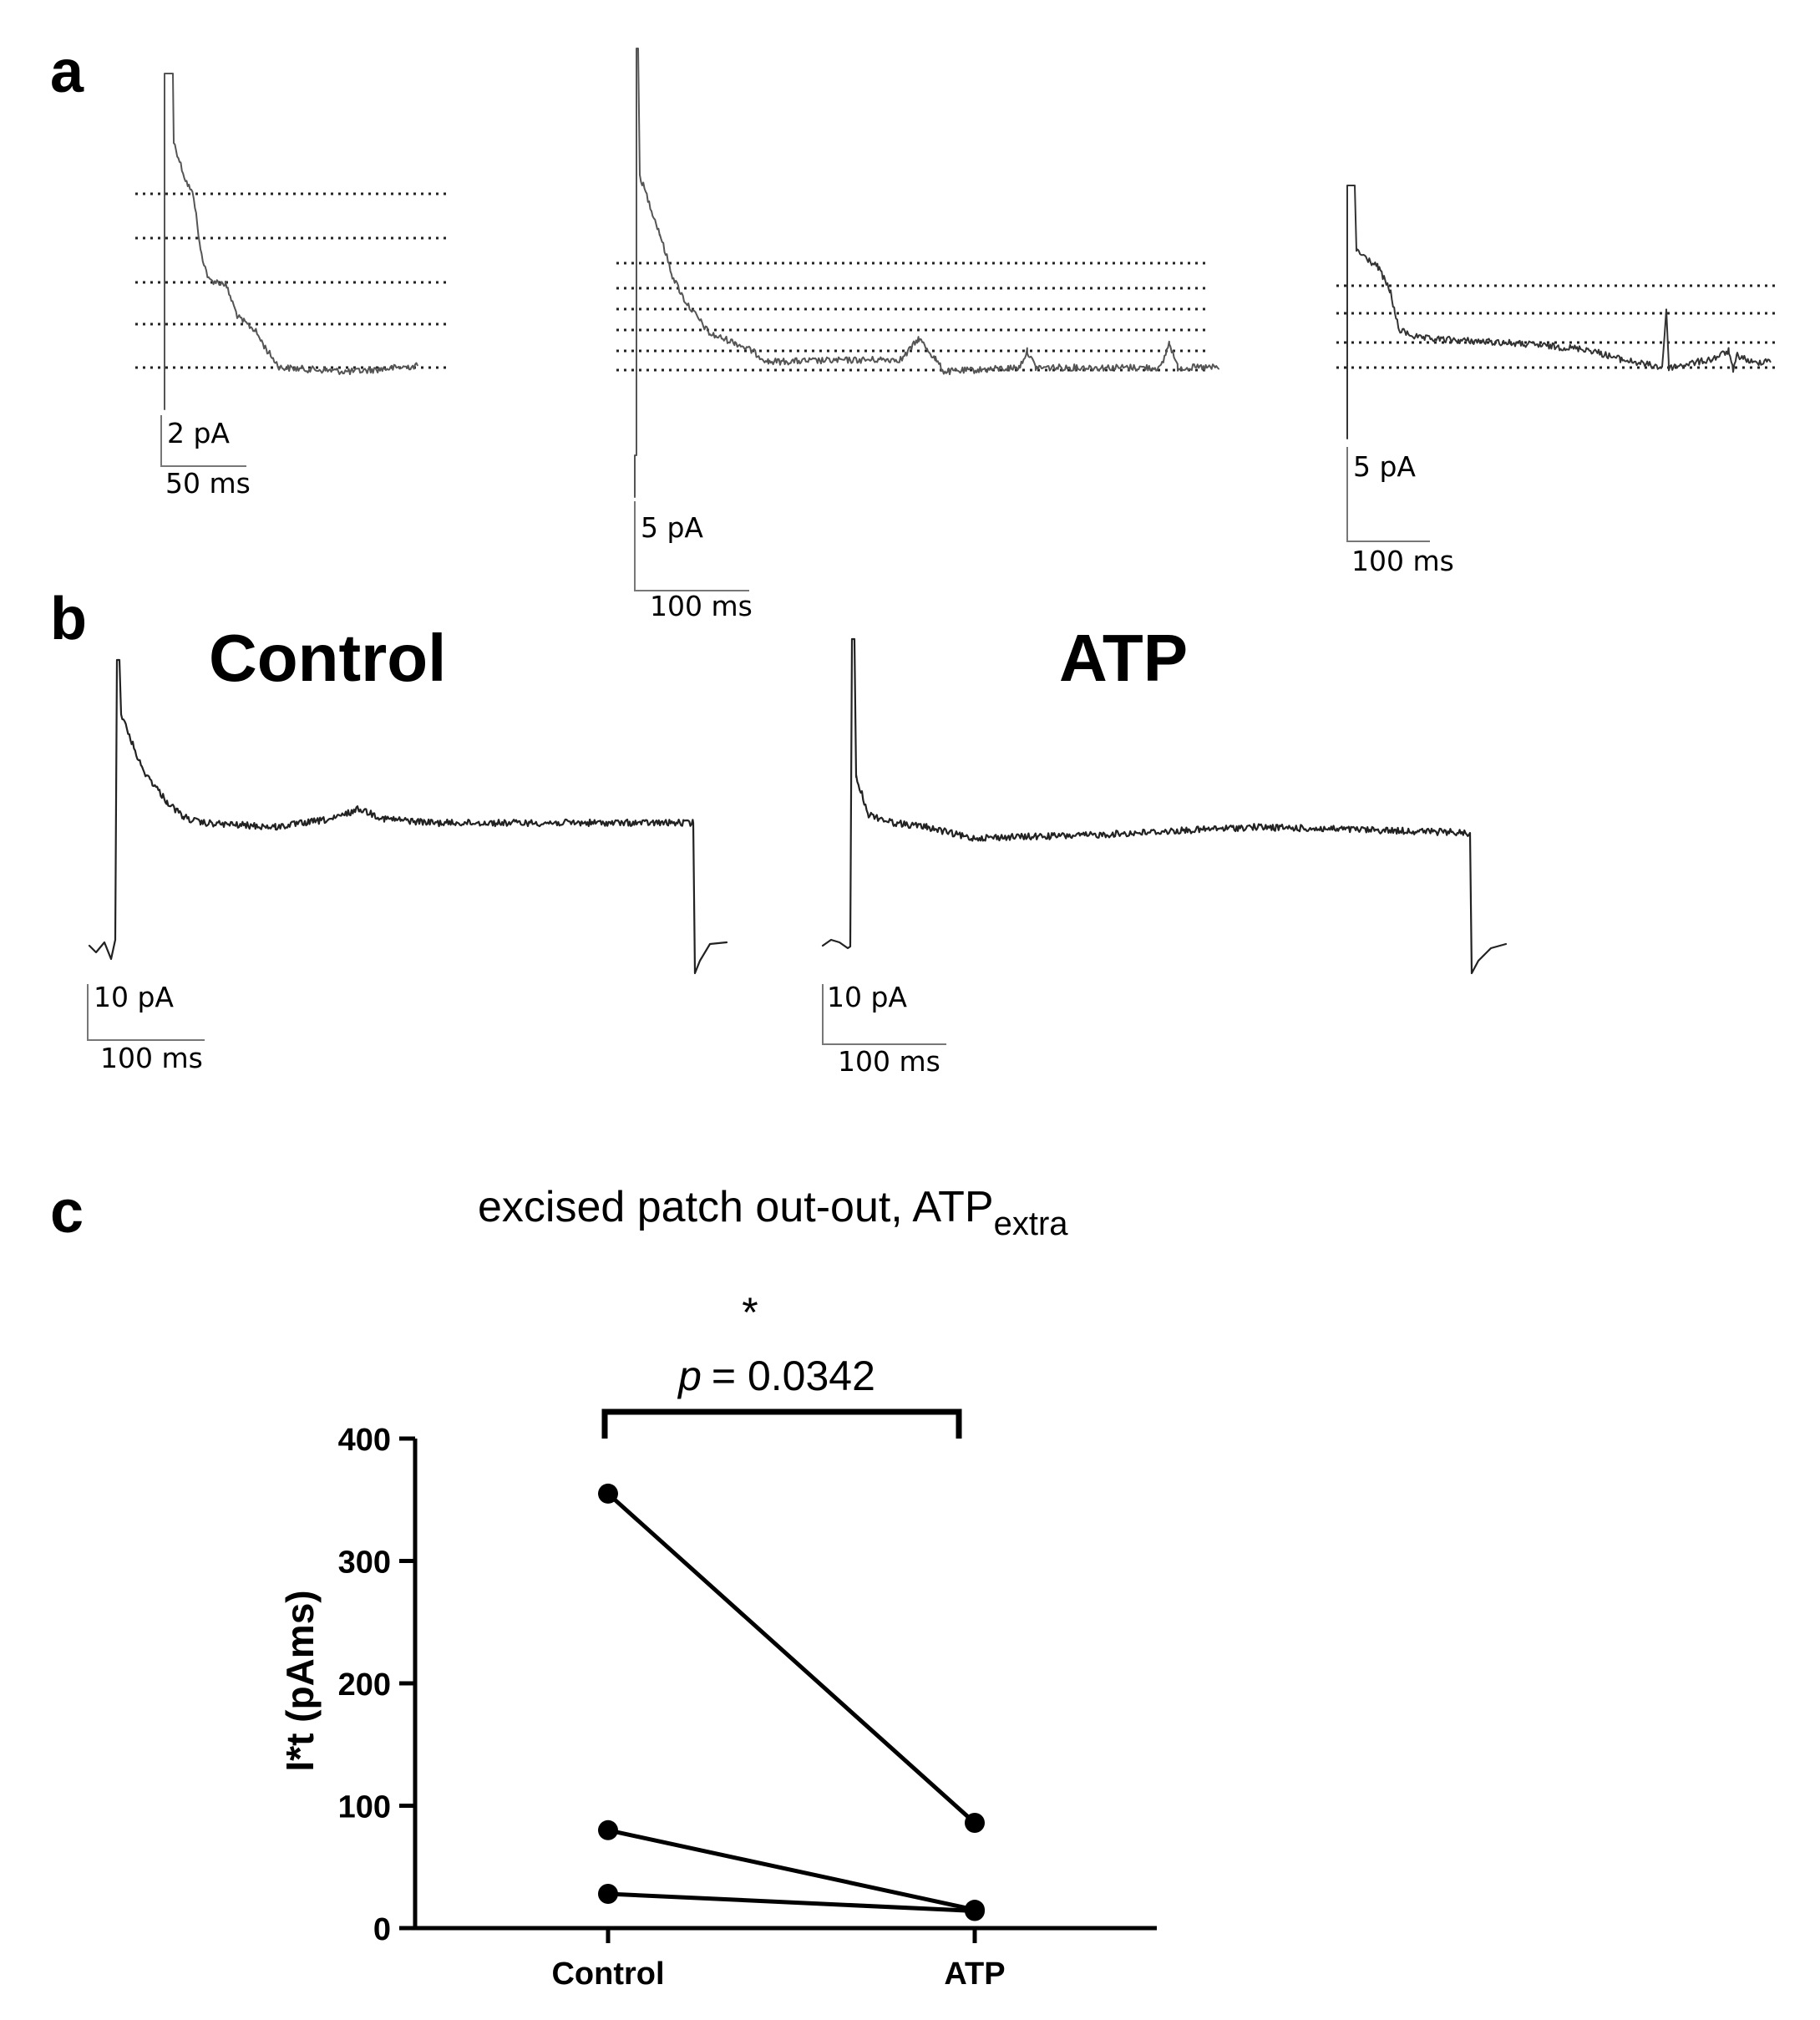  I want to click on trace-a3-group: 5 pA 100 ms, so click(1557, 381).